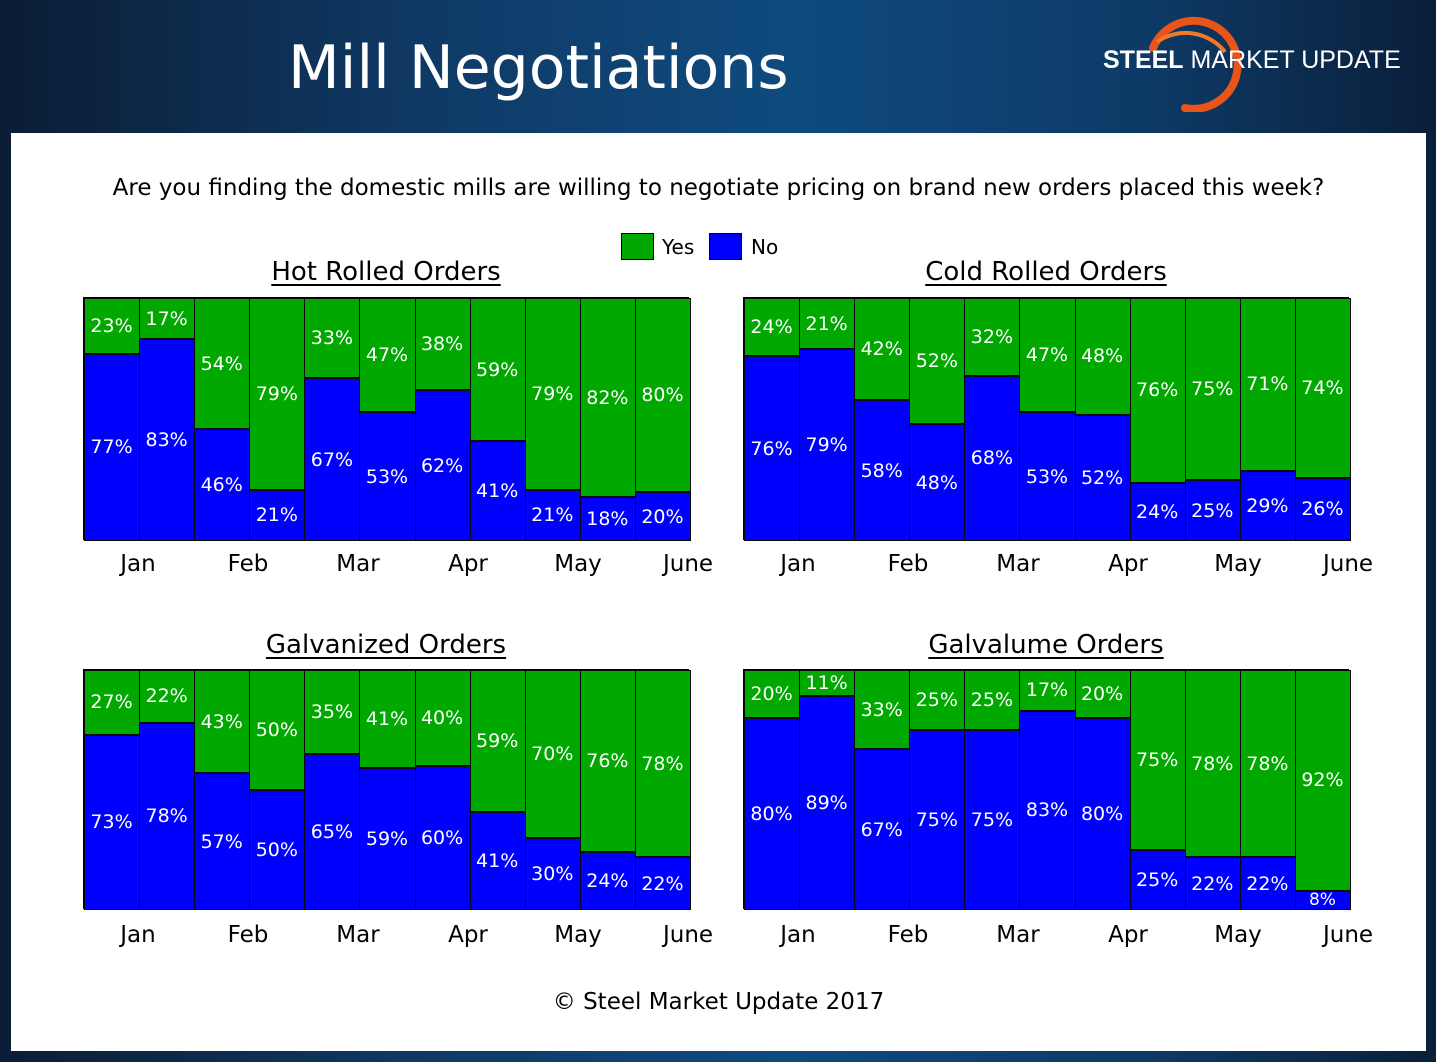  I want to click on data-label-yes: 47%, so click(1047, 355).